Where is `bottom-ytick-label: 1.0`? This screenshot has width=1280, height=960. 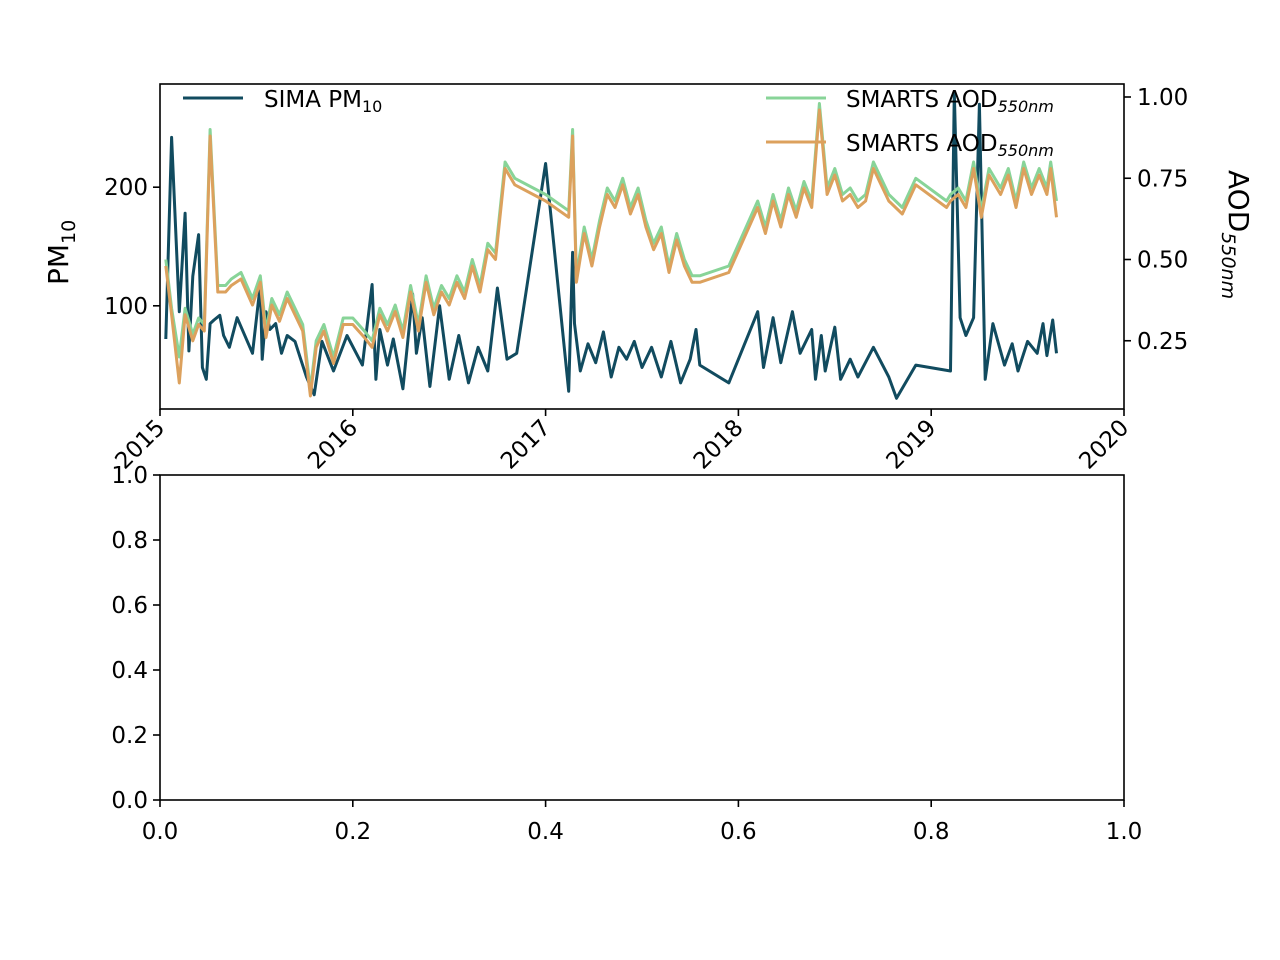
bottom-ytick-label: 1.0 is located at coordinates (129, 476).